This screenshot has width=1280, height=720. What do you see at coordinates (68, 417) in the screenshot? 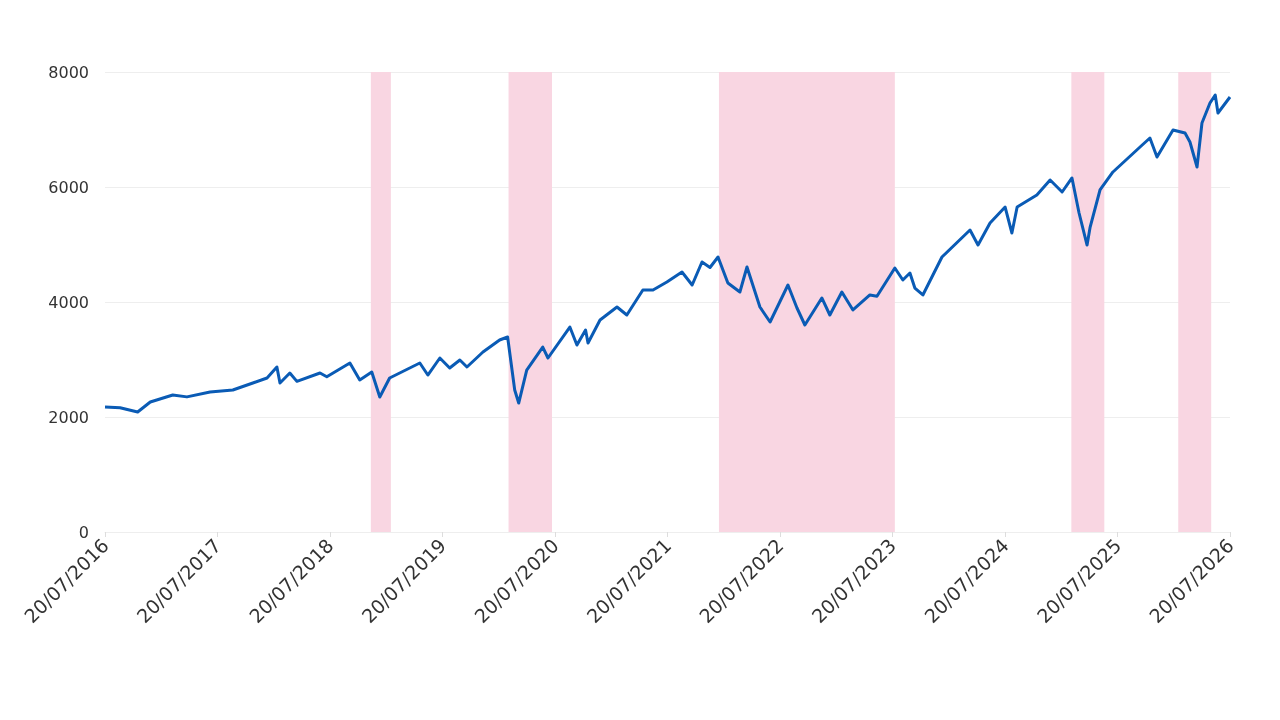
I see `y-tick-label: 2000` at bounding box center [68, 417].